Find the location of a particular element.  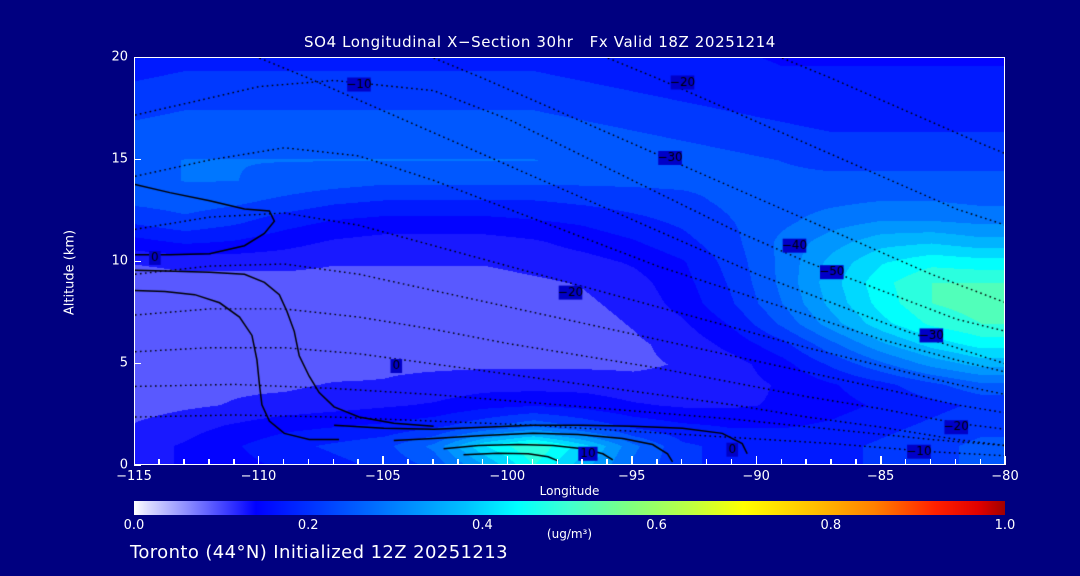

colorbar-tick-label: 1.0 is located at coordinates (1005, 525).